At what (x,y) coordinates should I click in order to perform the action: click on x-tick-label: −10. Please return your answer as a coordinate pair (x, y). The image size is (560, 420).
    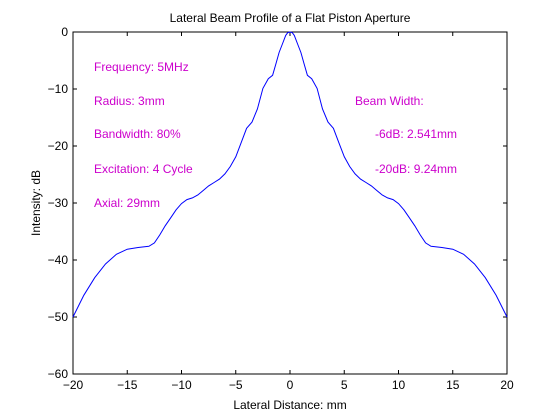
    Looking at the image, I should click on (181, 385).